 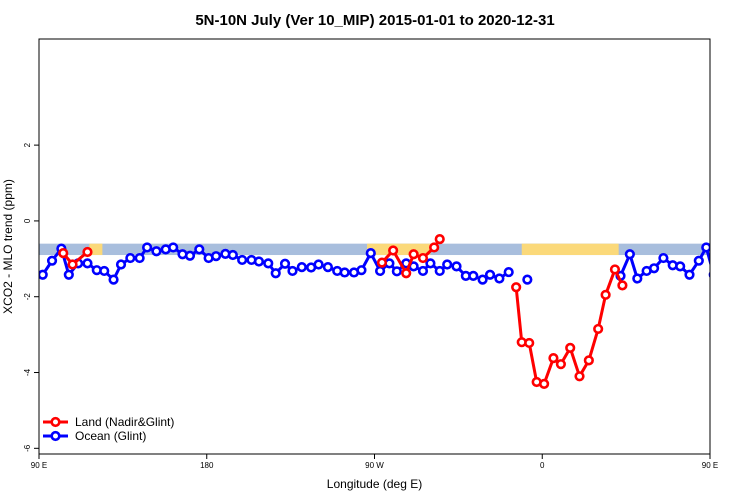 What do you see at coordinates (542, 465) in the screenshot?
I see `x-tick-label: 0` at bounding box center [542, 465].